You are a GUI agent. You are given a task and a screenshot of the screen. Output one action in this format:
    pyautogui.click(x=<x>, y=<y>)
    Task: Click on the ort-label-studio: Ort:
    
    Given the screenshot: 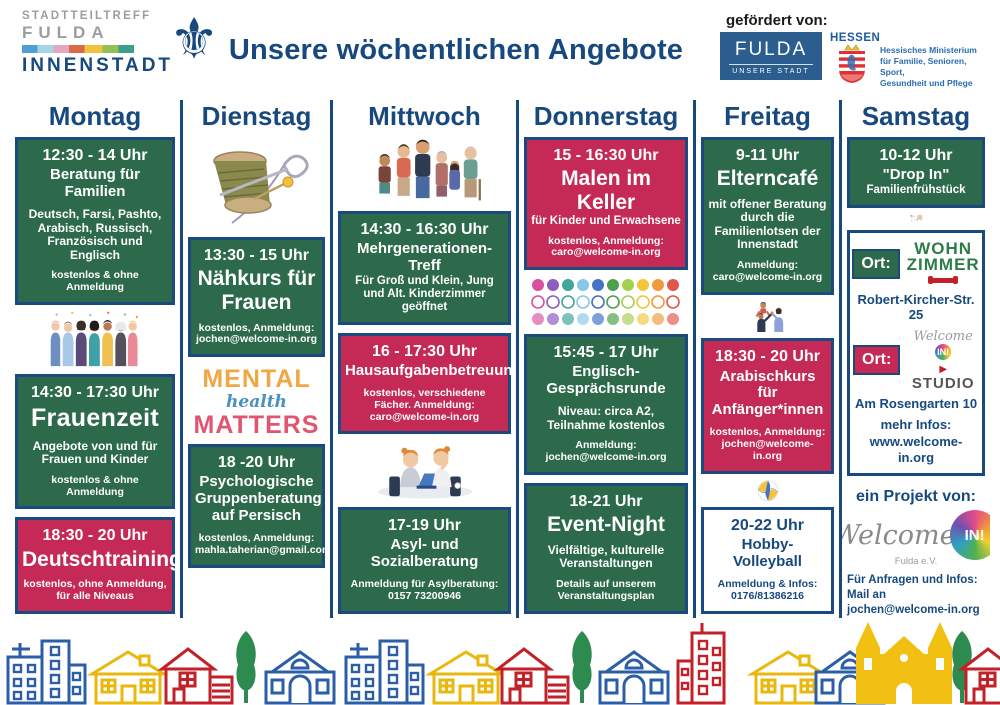 What is the action you would take?
    pyautogui.click(x=877, y=360)
    